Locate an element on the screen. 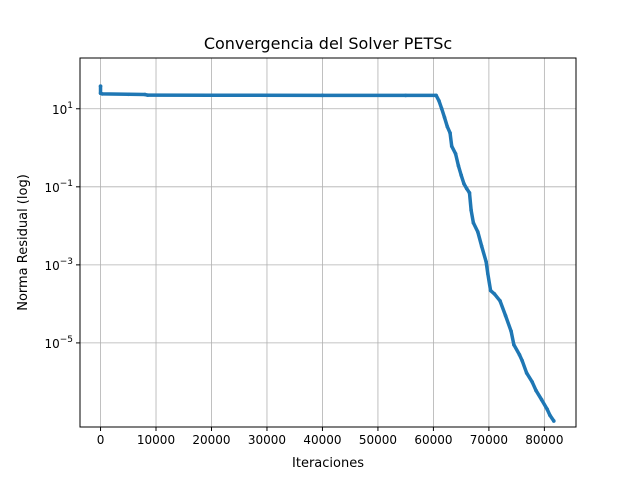 This screenshot has height=480, width=640. x-axis-label: Iteraciones is located at coordinates (328, 463).